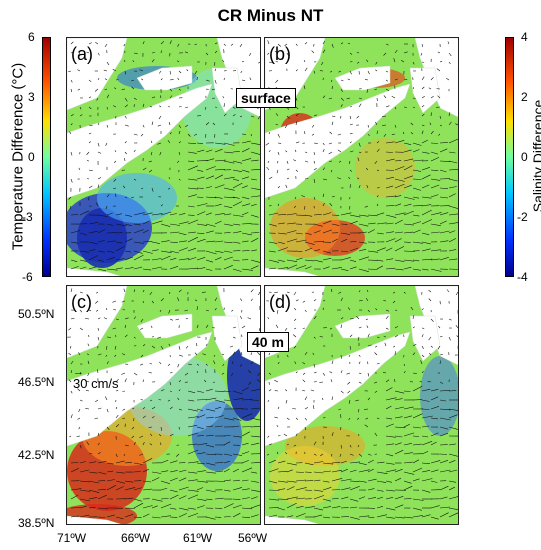 This screenshot has height=550, width=541. What do you see at coordinates (198, 538) in the screenshot?
I see `lon-tick-61: 61ºW` at bounding box center [198, 538].